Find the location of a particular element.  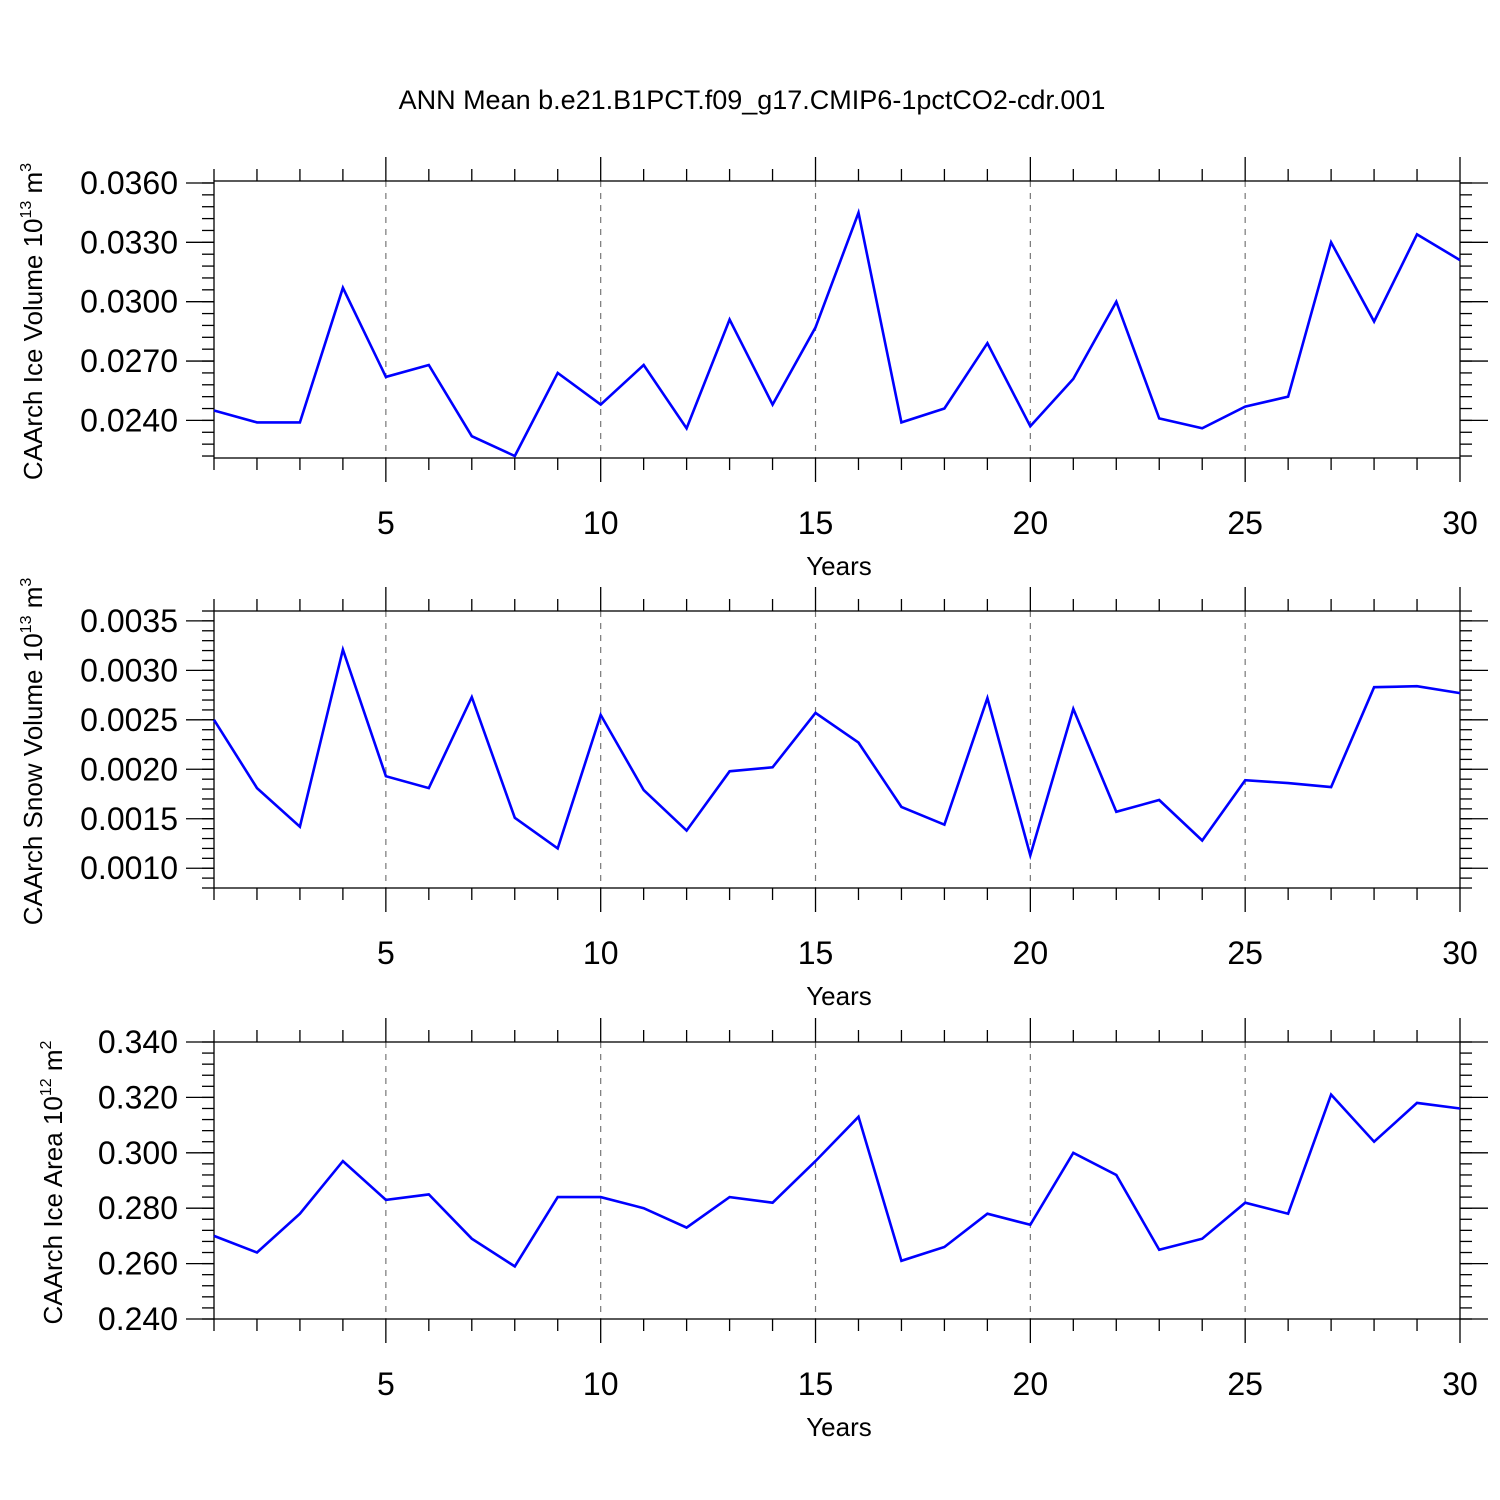

y-tick-label: 0.0360 is located at coordinates (129, 183).